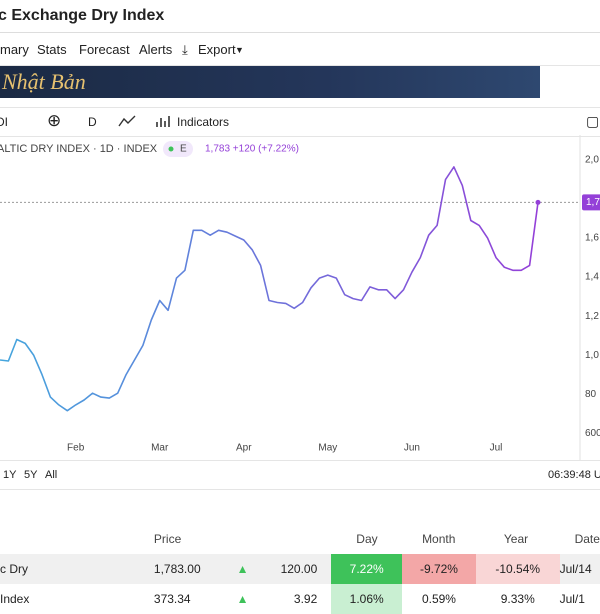 This screenshot has width=600, height=614. Describe the element at coordinates (52, 49) in the screenshot. I see `nav-tab: Stats` at that location.